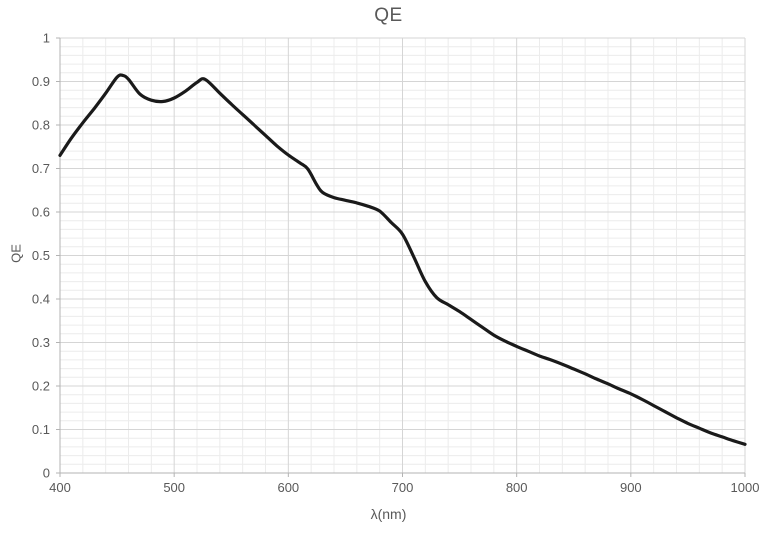 This screenshot has width=777, height=542. What do you see at coordinates (41, 386) in the screenshot?
I see `y-tick-label: 0.2` at bounding box center [41, 386].